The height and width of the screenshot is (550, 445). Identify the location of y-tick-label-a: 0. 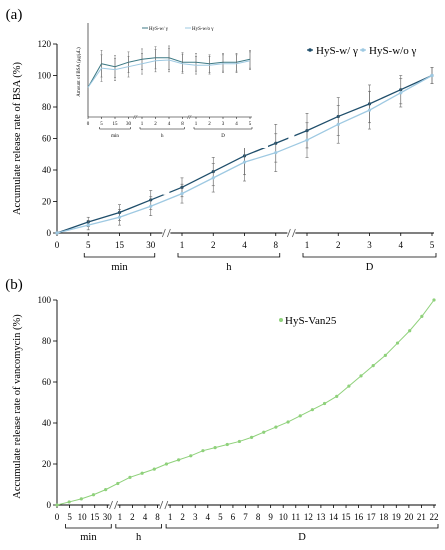
(49, 233).